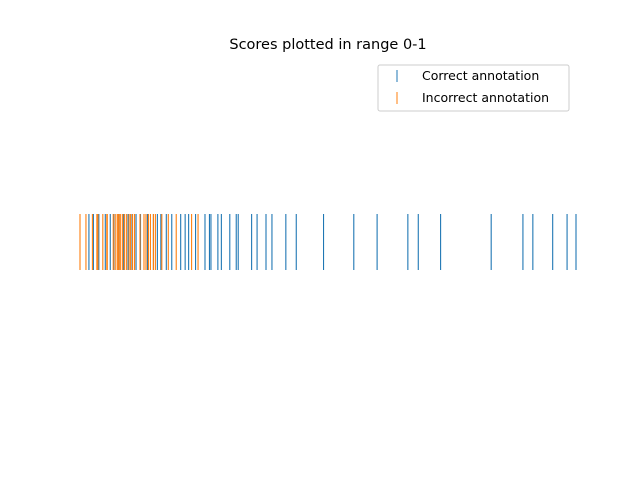 The image size is (640, 480). Describe the element at coordinates (485, 97) in the screenshot. I see `legend-label-incorrect: Incorrect annotation` at that location.